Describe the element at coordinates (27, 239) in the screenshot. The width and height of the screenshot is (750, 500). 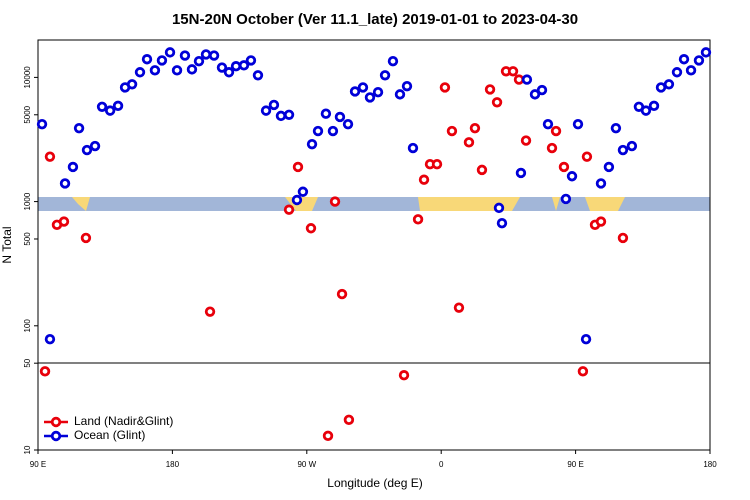
I see `y-tick-label: 500` at that location.